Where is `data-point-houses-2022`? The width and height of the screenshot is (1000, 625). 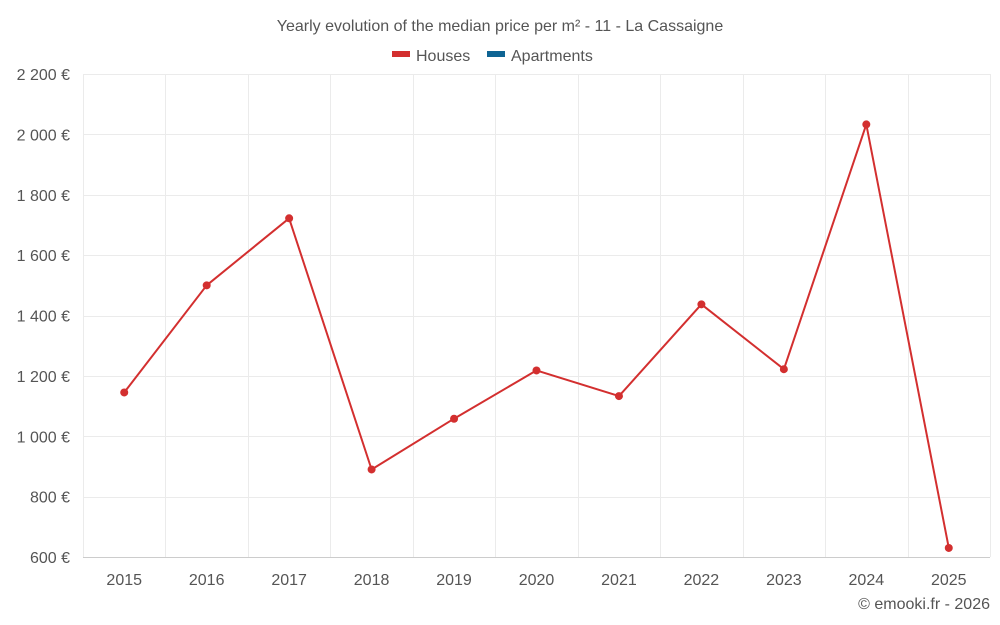
data-point-houses-2022 is located at coordinates (701, 304).